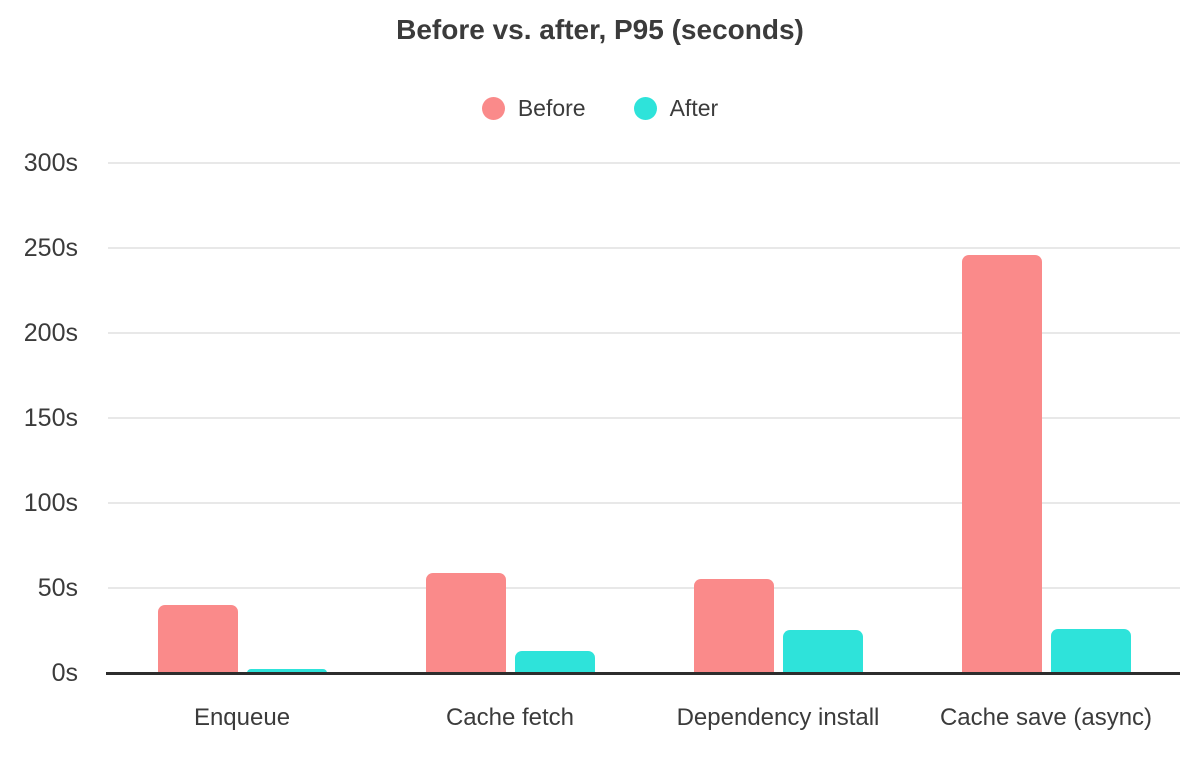 This screenshot has height=760, width=1200. I want to click on y-axis-tick-label: 300s, so click(50, 163).